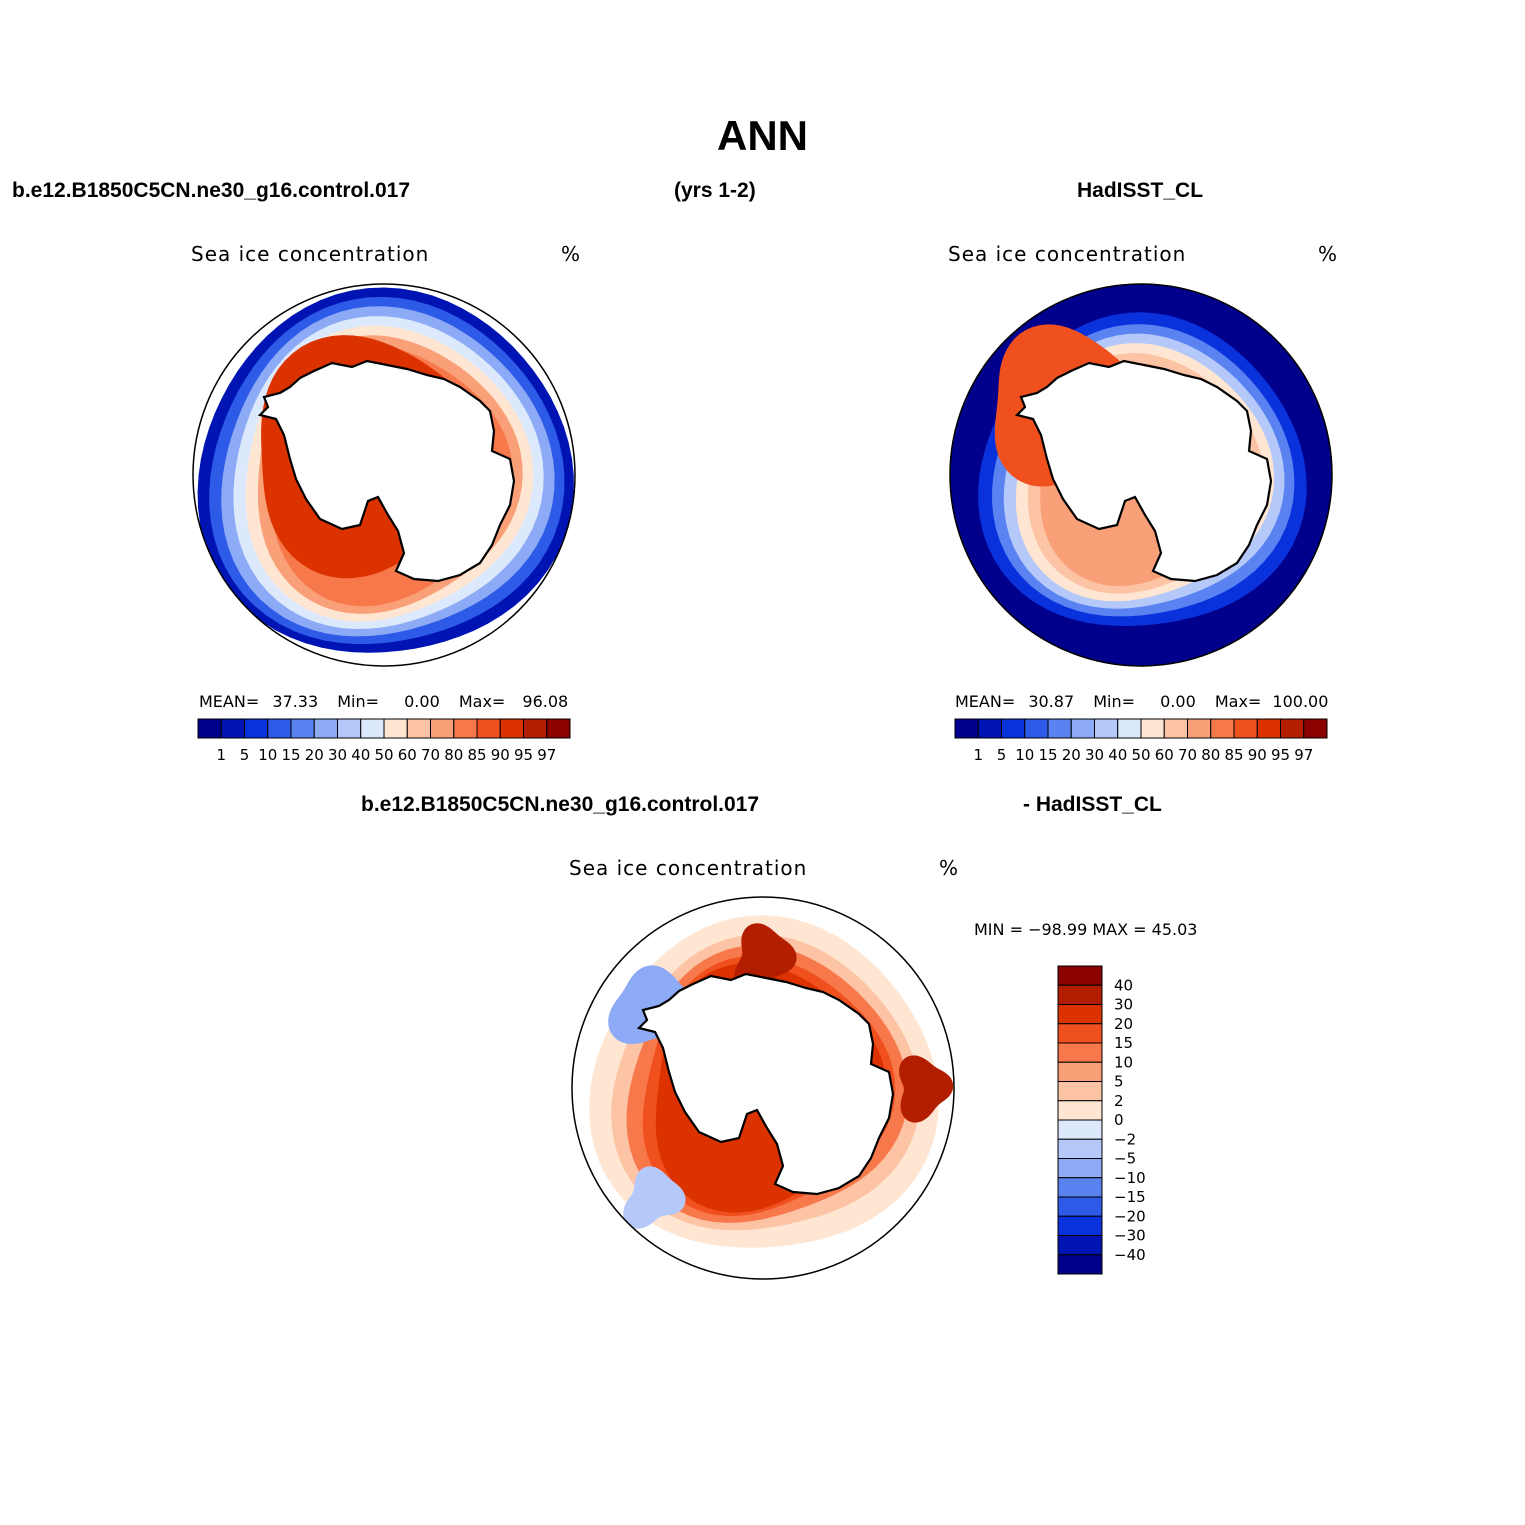 Image resolution: width=1525 pixels, height=1525 pixels. I want to click on diff-colorbar-tick-label: −15, so click(1130, 1197).